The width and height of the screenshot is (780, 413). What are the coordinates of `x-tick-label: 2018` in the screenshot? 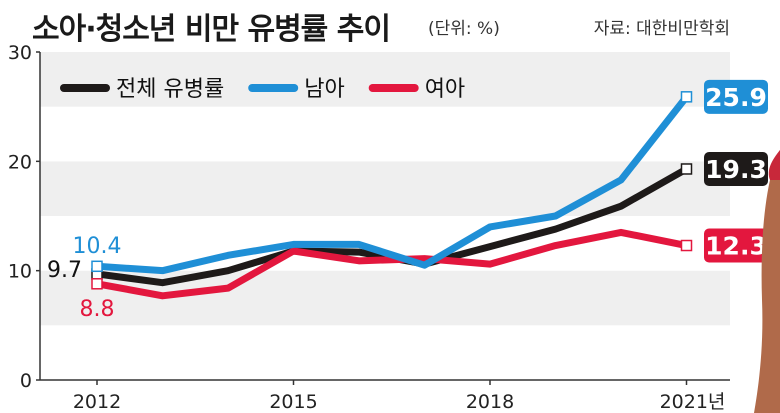 It's located at (490, 402).